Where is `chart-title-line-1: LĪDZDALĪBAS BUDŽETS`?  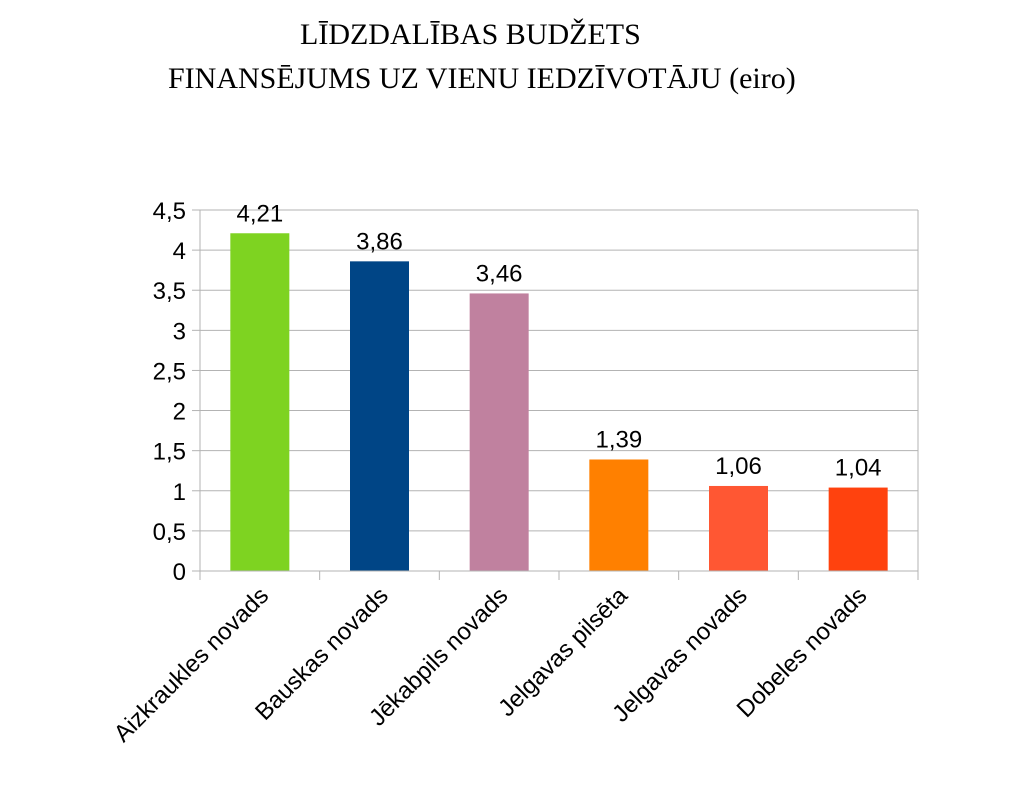 chart-title-line-1: LĪDZDALĪBAS BUDŽETS is located at coordinates (470, 34).